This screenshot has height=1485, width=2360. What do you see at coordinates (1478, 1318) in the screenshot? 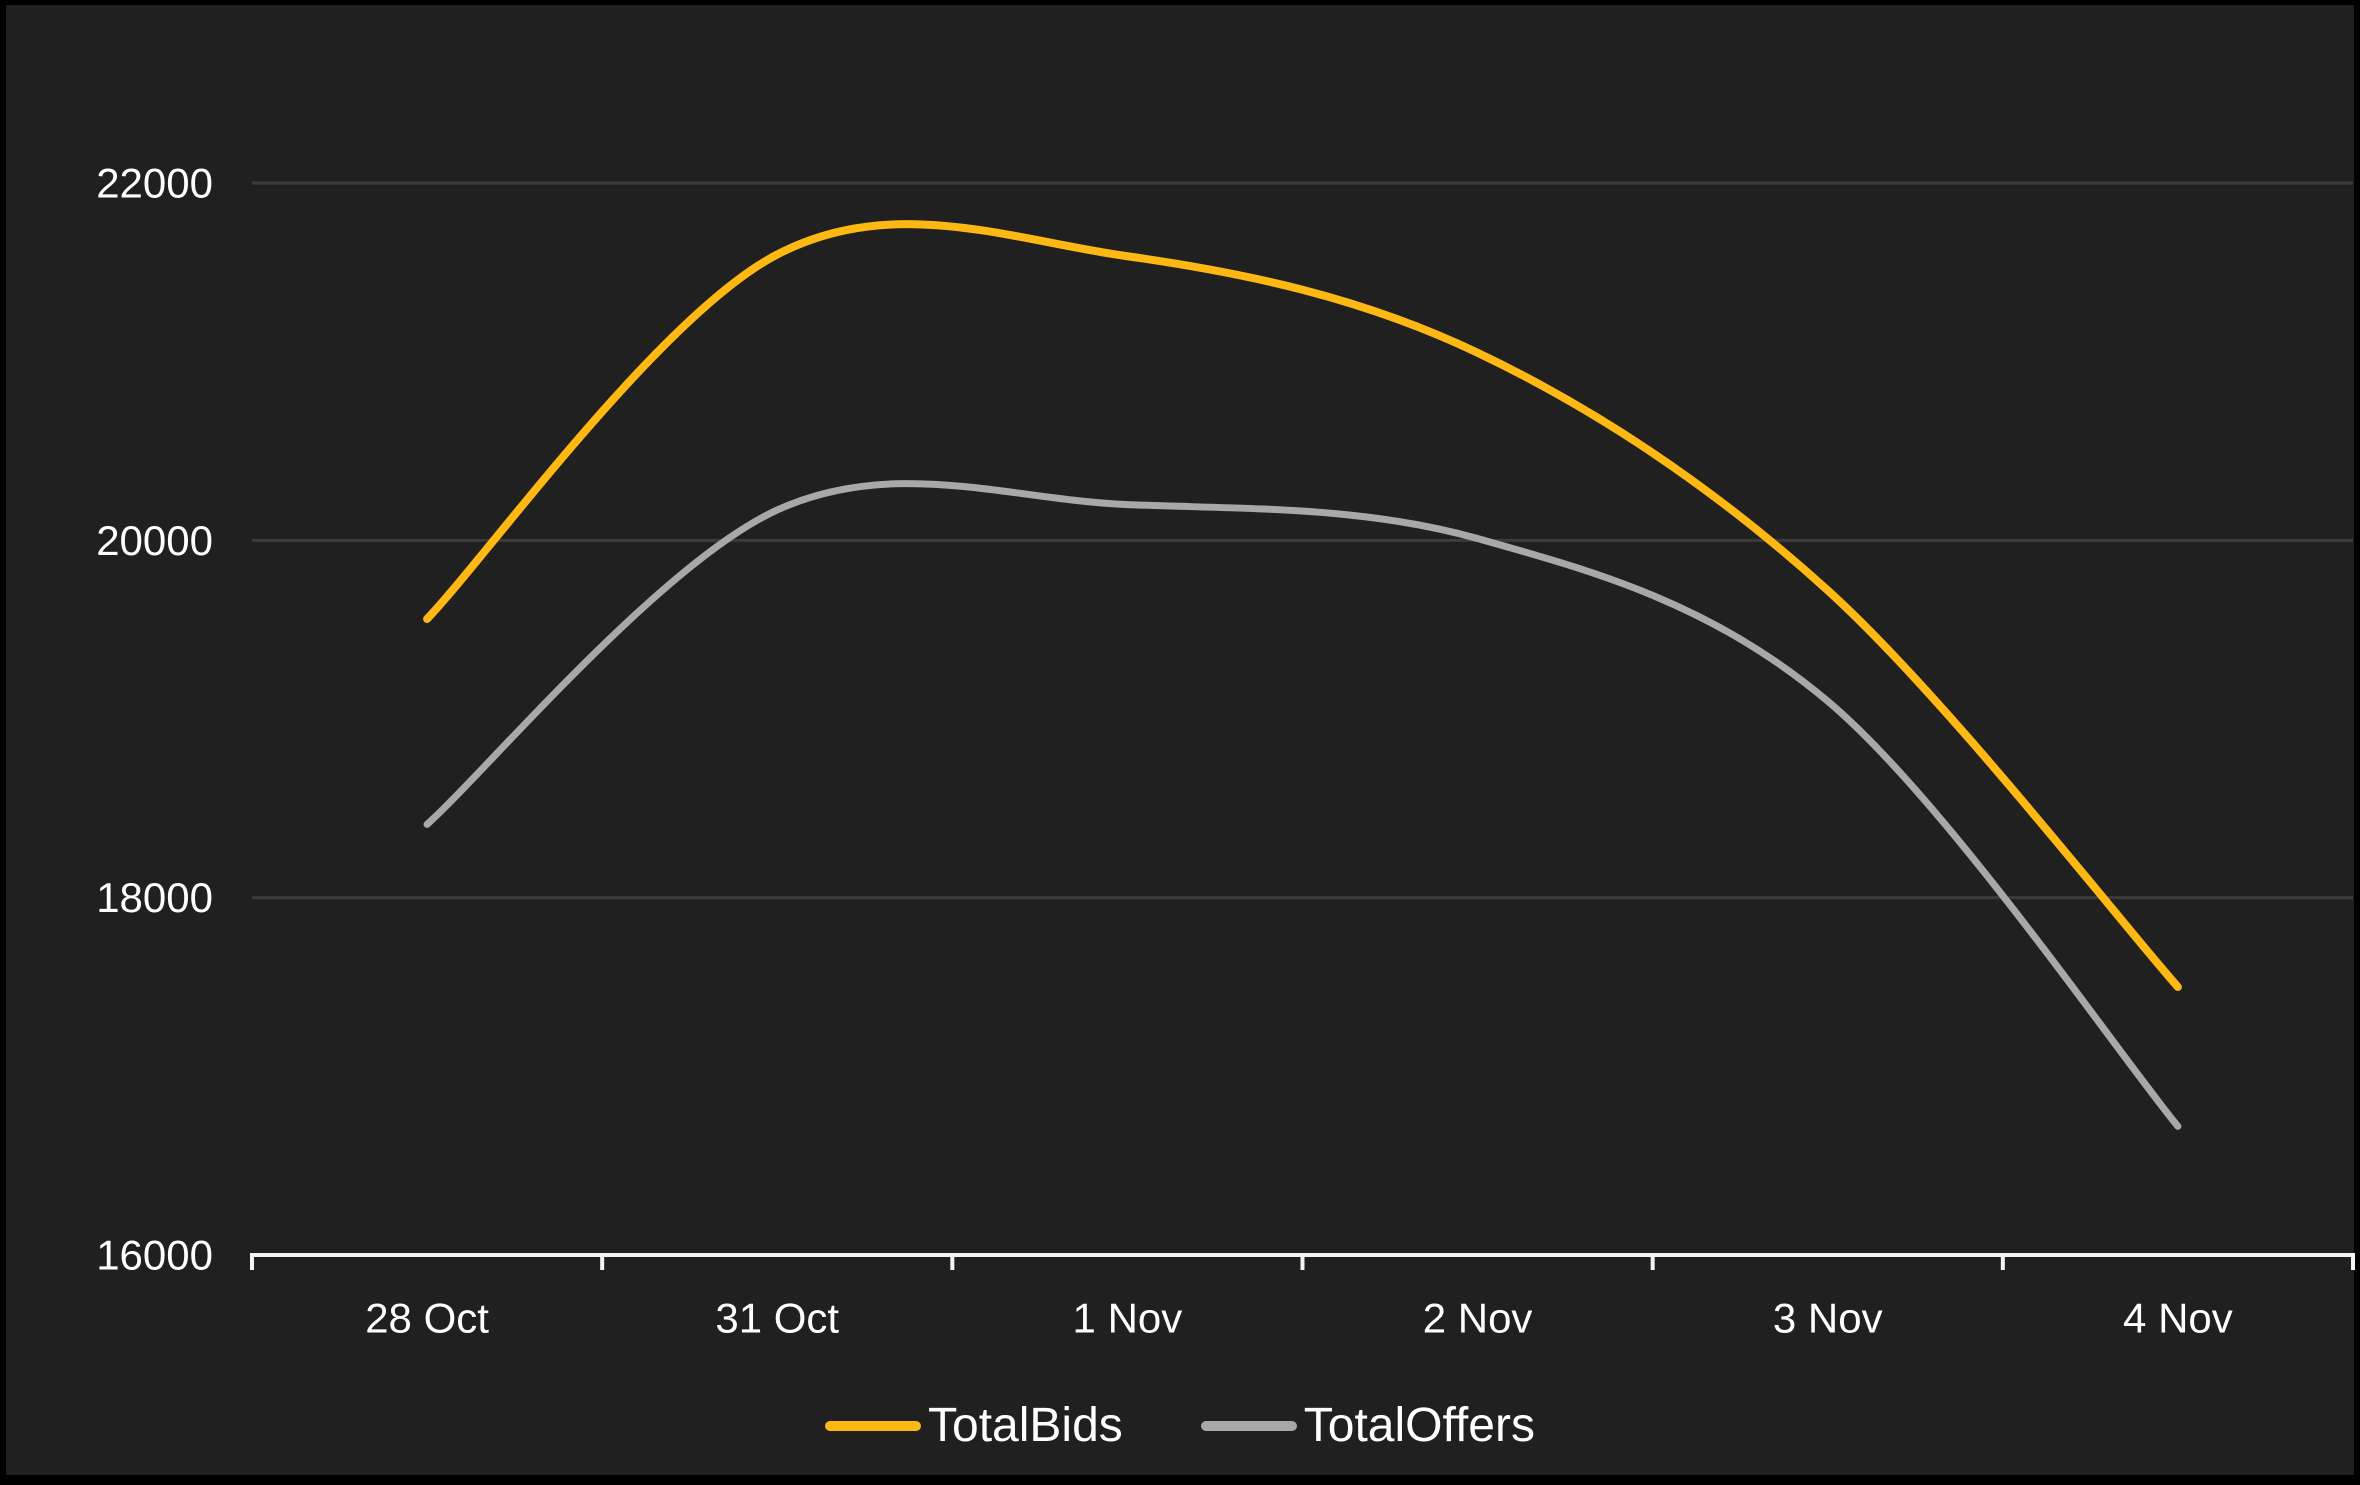
I see `x-axis-label: 2 Nov` at bounding box center [1478, 1318].